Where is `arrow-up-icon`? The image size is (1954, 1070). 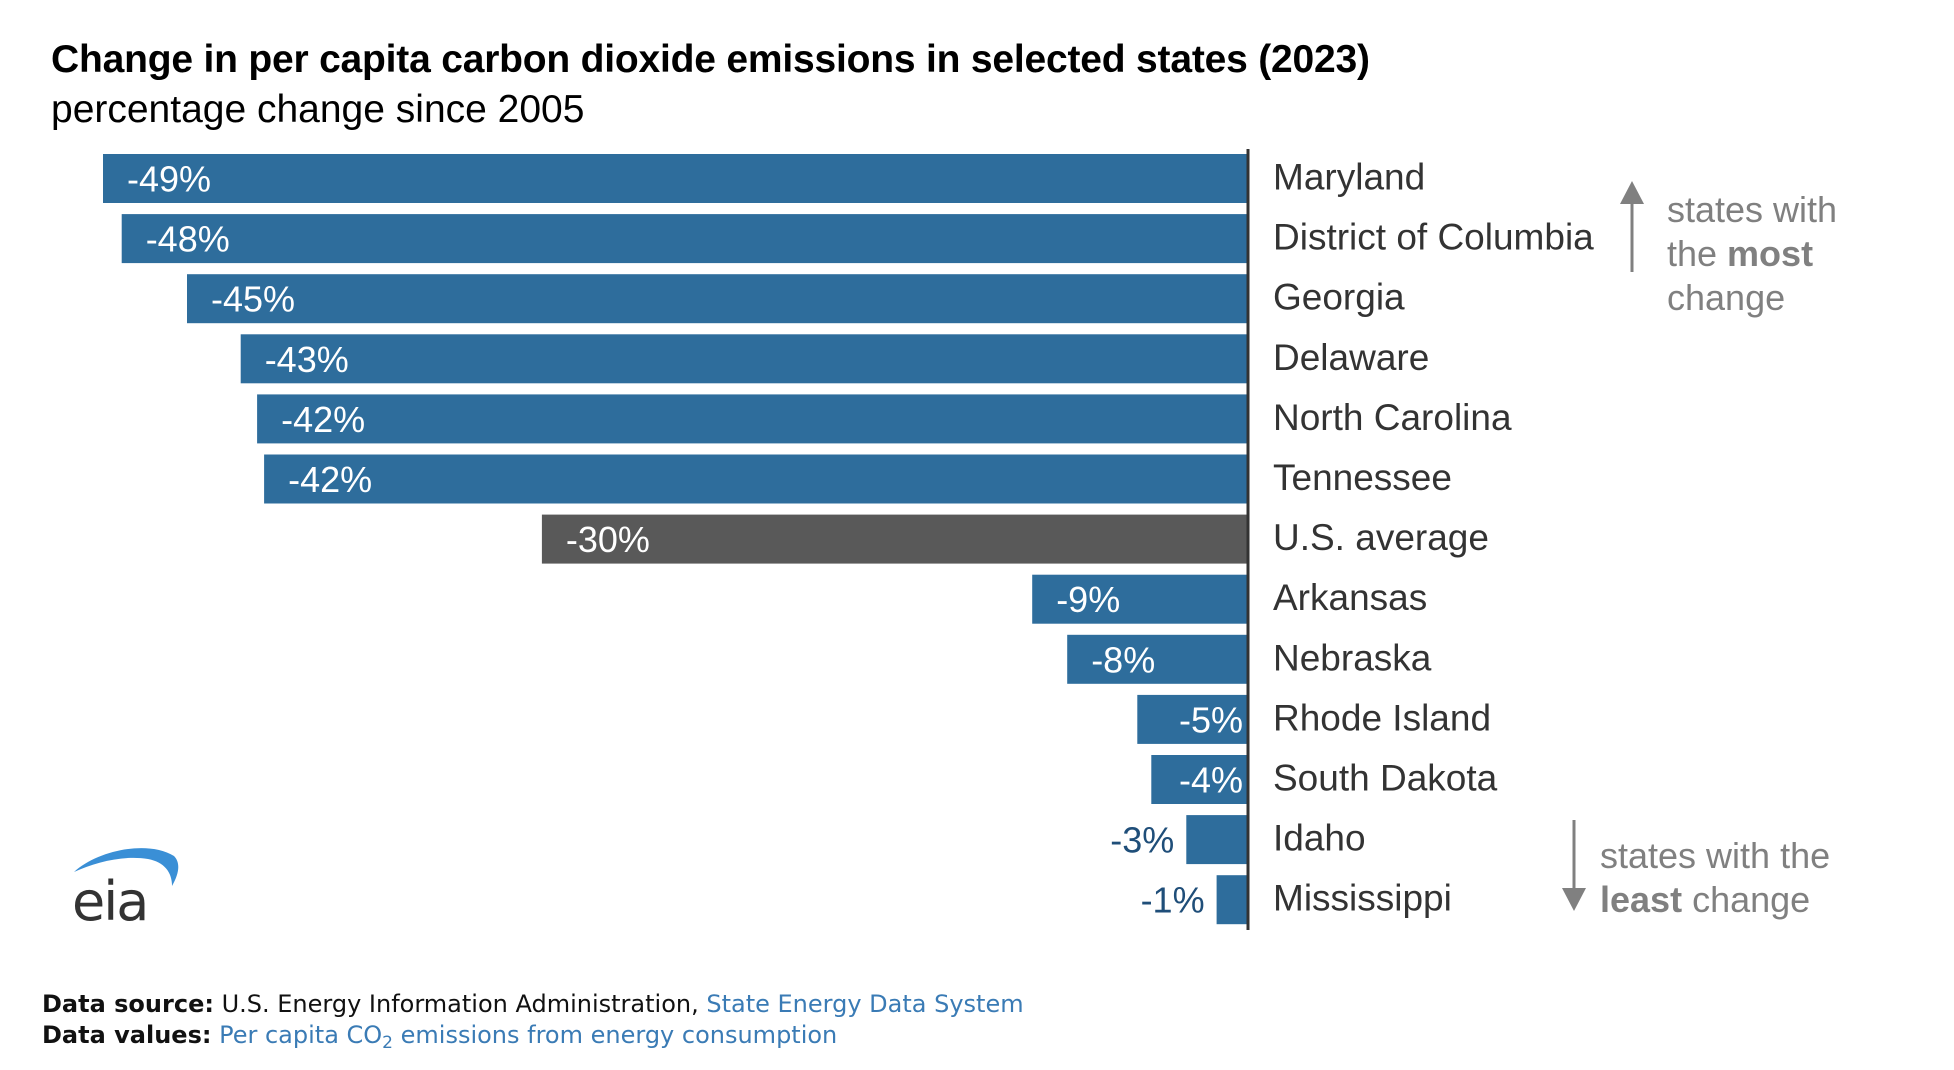 arrow-up-icon is located at coordinates (1632, 226).